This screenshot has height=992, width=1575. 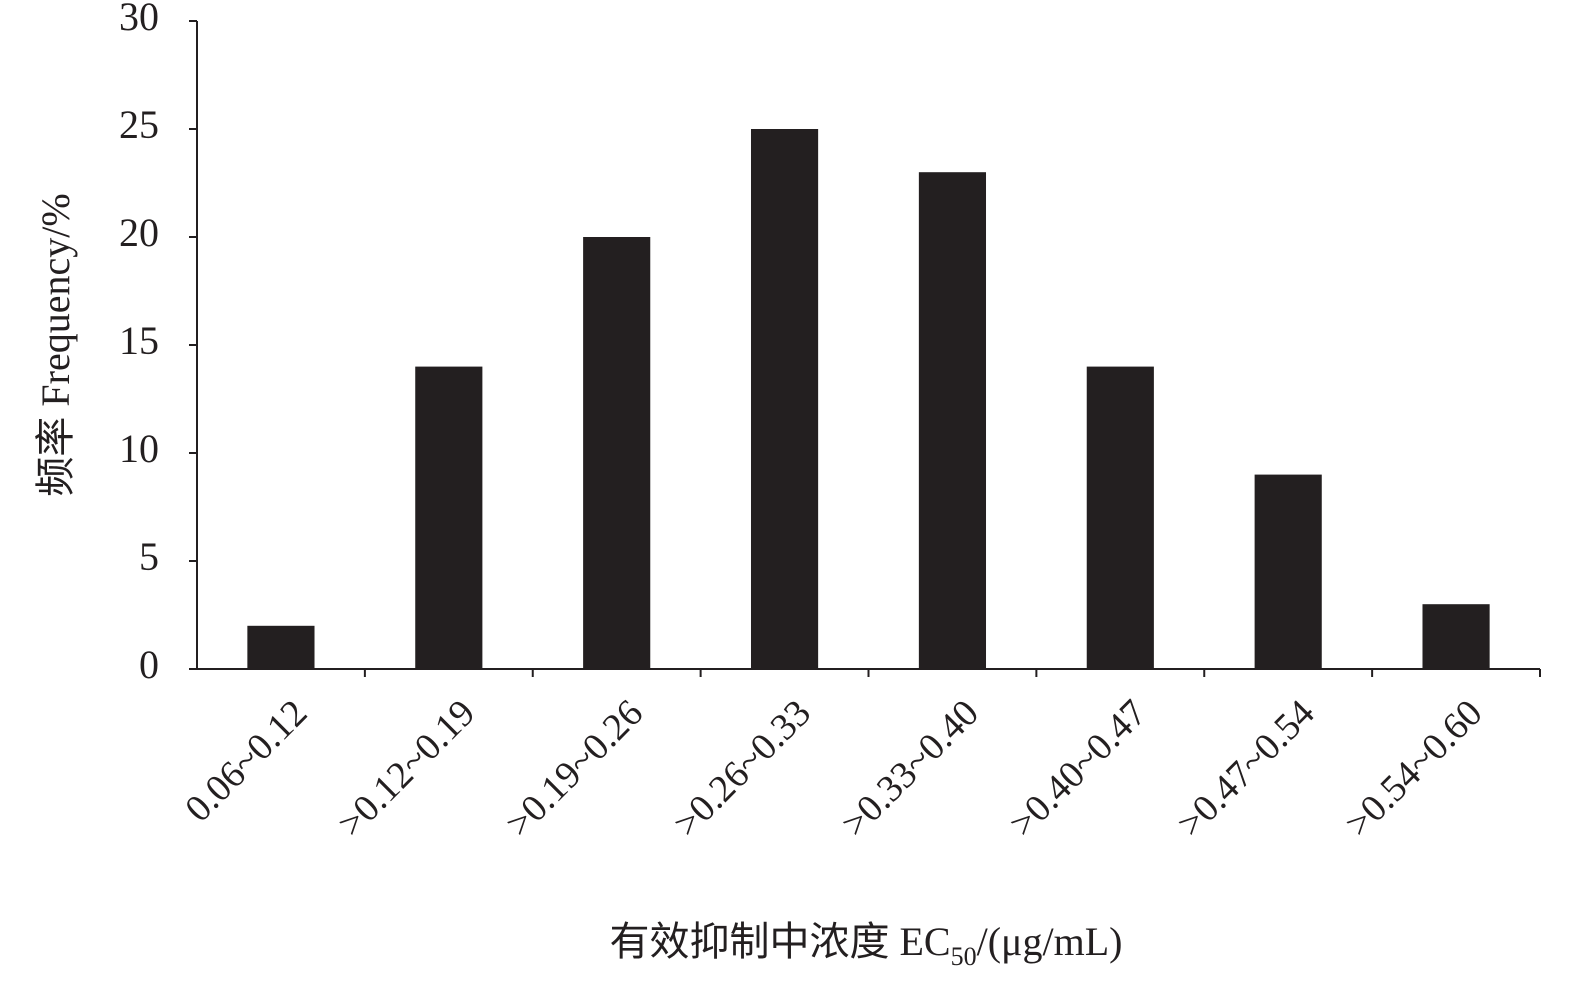 What do you see at coordinates (139, 124) in the screenshot?
I see `y-tick-label: 25` at bounding box center [139, 124].